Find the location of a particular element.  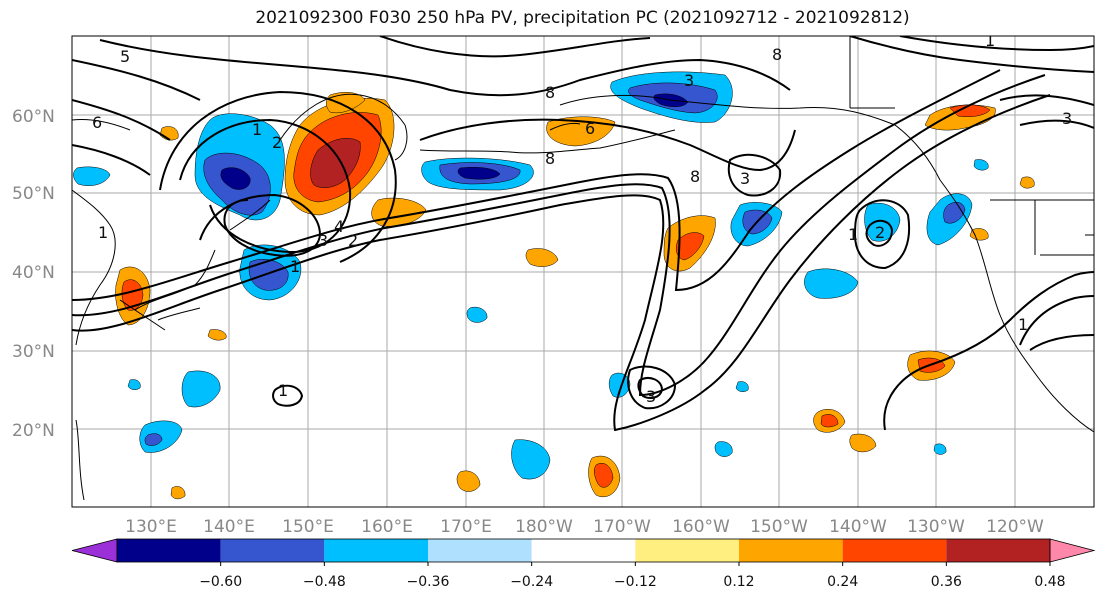

lat-label: 20°N is located at coordinates (33, 431).